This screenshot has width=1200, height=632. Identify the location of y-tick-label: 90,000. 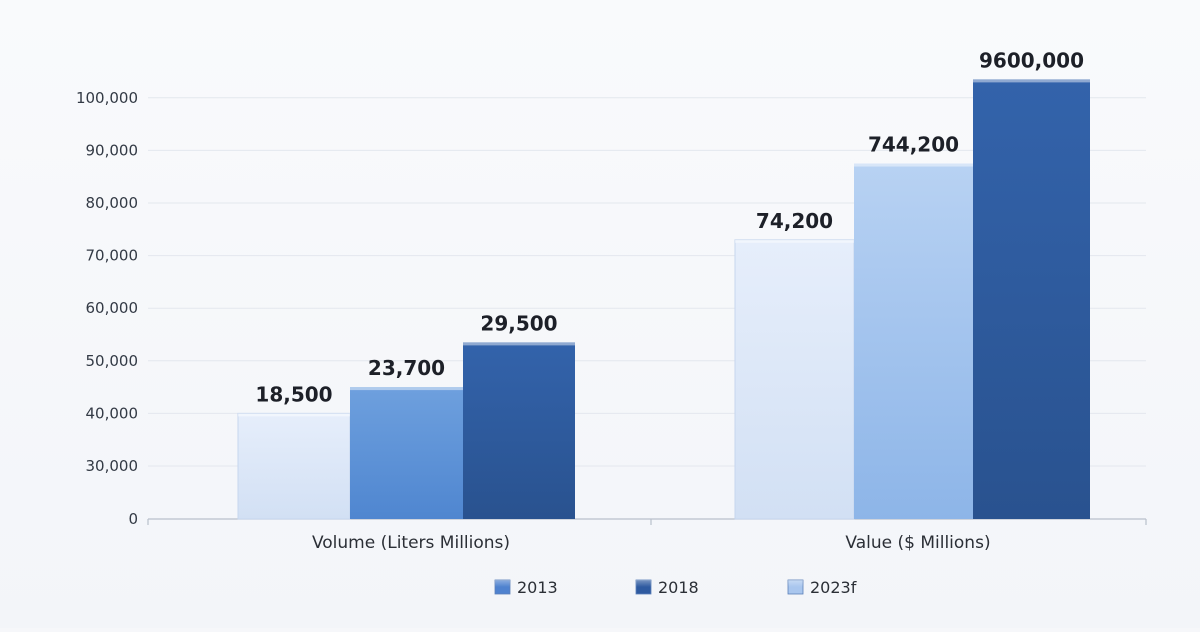
(112, 150).